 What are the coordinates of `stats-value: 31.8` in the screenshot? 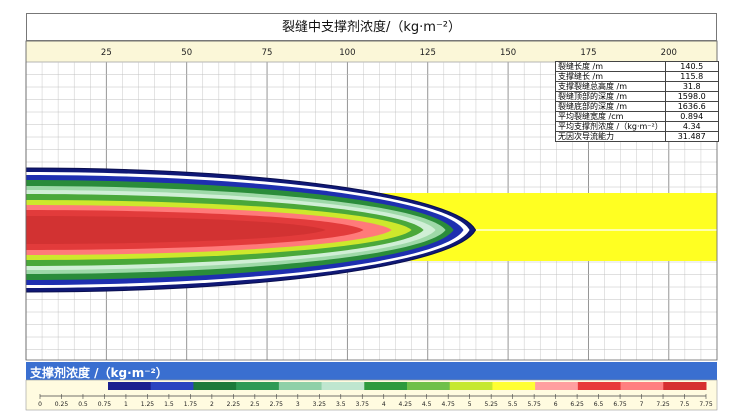 It's located at (691, 86).